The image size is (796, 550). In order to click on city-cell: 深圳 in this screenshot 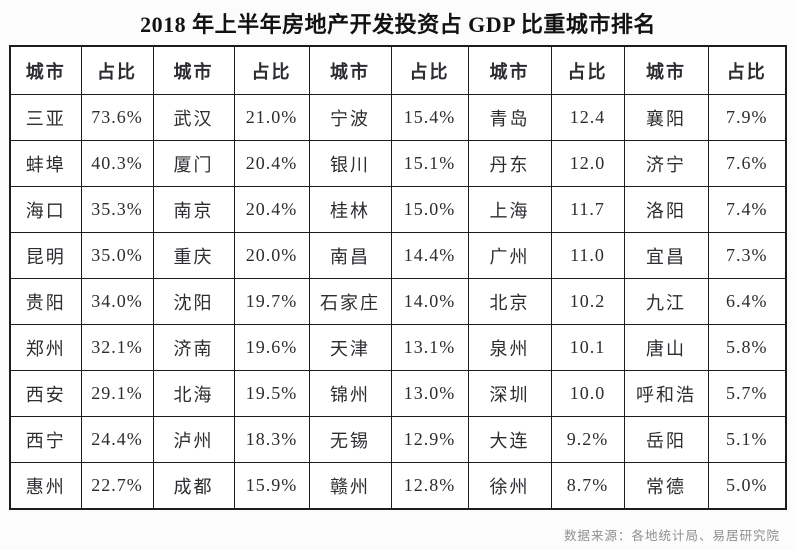, I will do `click(509, 393)`.